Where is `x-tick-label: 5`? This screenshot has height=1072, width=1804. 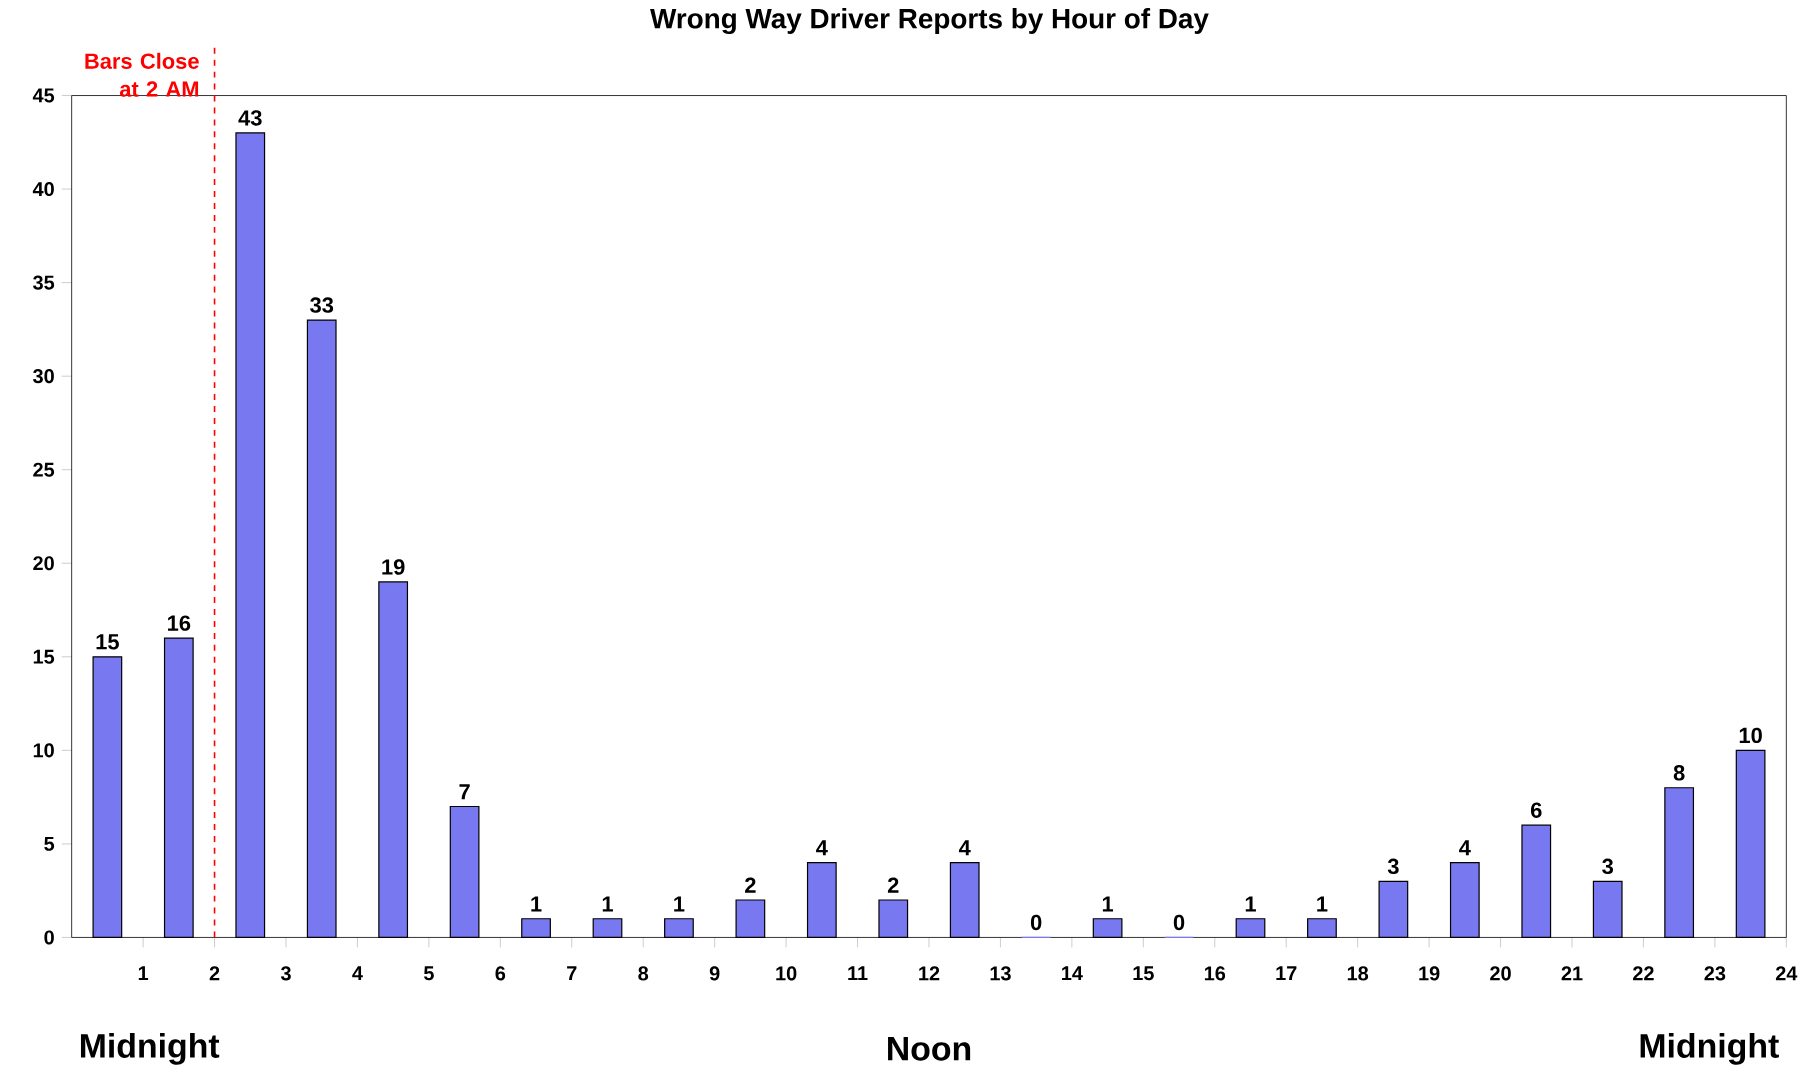 x-tick-label: 5 is located at coordinates (428, 973).